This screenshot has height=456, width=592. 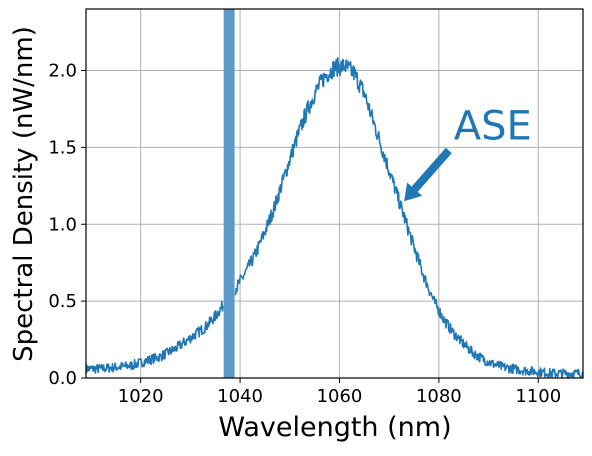 What do you see at coordinates (62, 147) in the screenshot?
I see `y-tick-label: 1.5` at bounding box center [62, 147].